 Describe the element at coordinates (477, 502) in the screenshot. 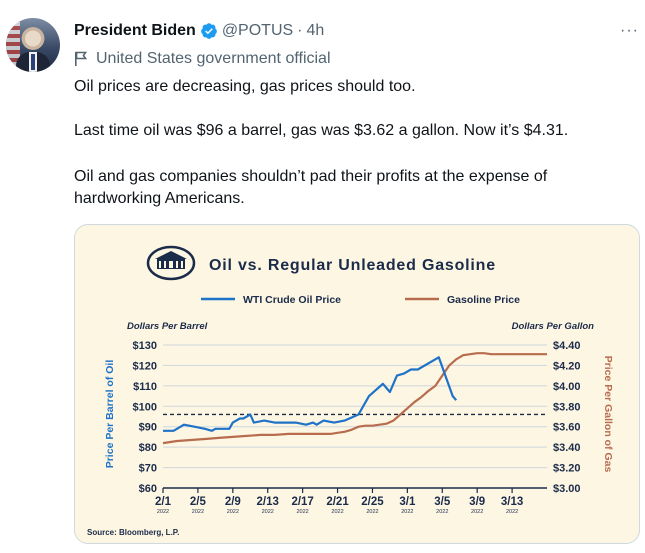

I see `x-tick-label: 3/9` at that location.